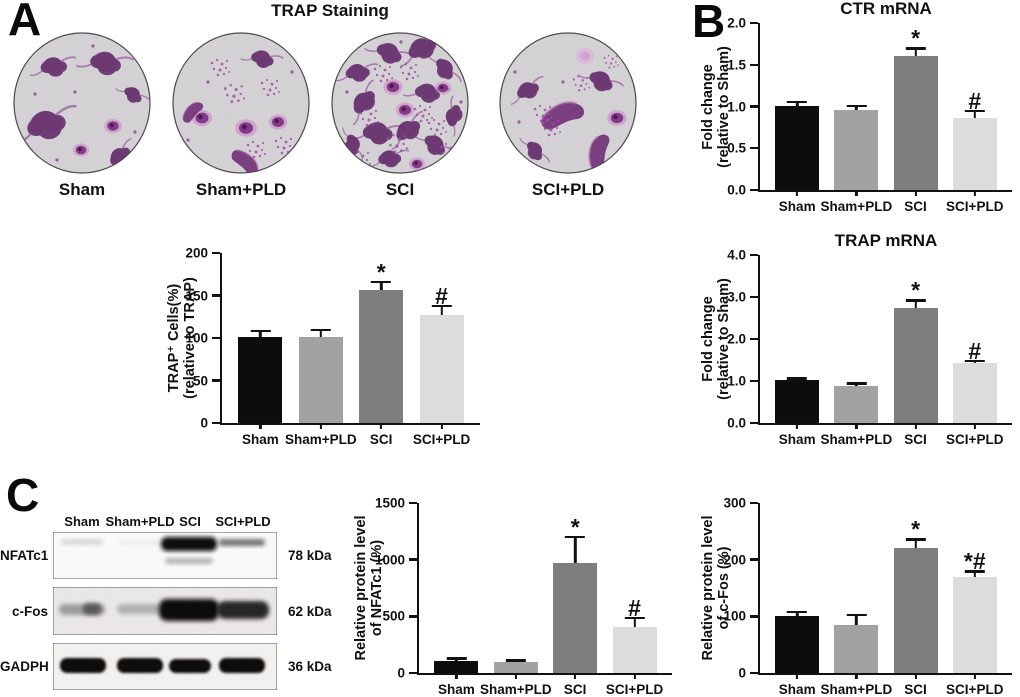 Image resolution: width=1020 pixels, height=697 pixels. What do you see at coordinates (29, 611) in the screenshot?
I see `blot-protein-label-cfos: c-Fos` at bounding box center [29, 611].